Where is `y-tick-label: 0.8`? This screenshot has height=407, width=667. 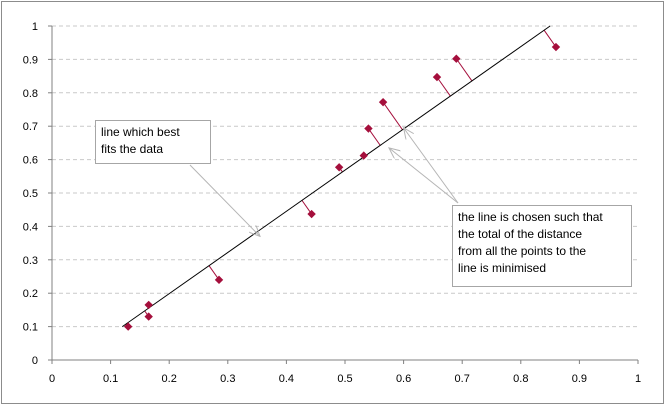
y-tick-label: 0.8 is located at coordinates (30, 94).